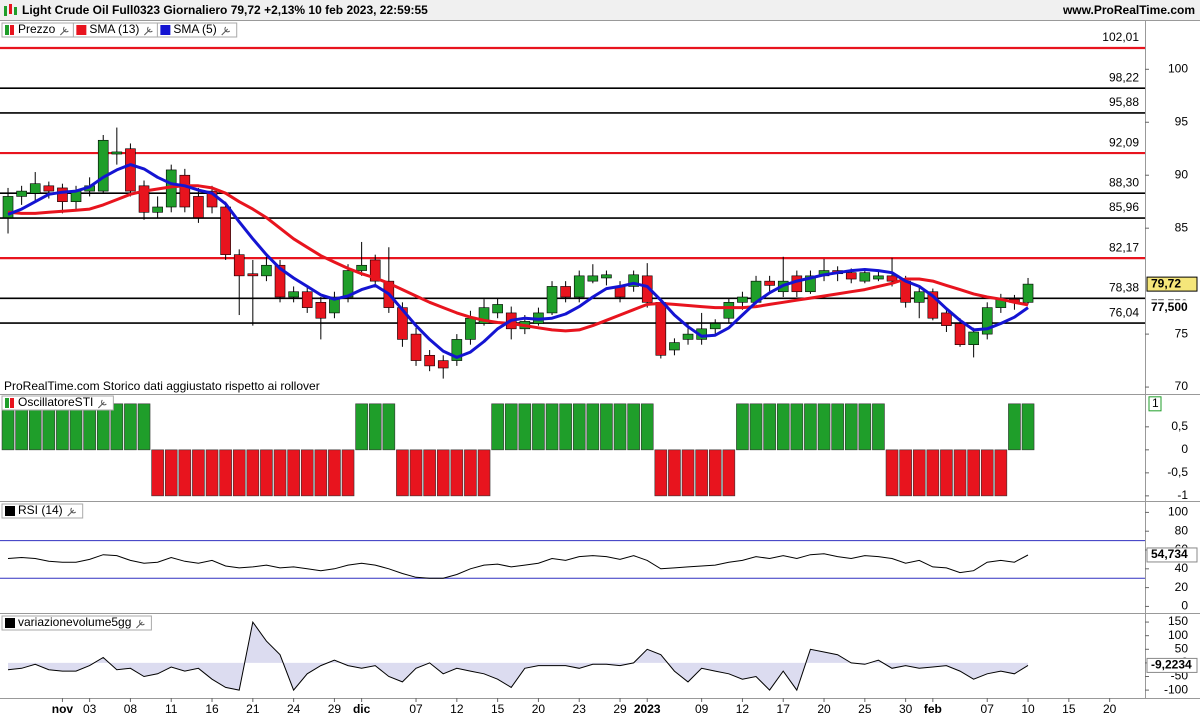 The width and height of the screenshot is (1200, 720). I want to click on value-tag: -9,2234, so click(1171, 665).